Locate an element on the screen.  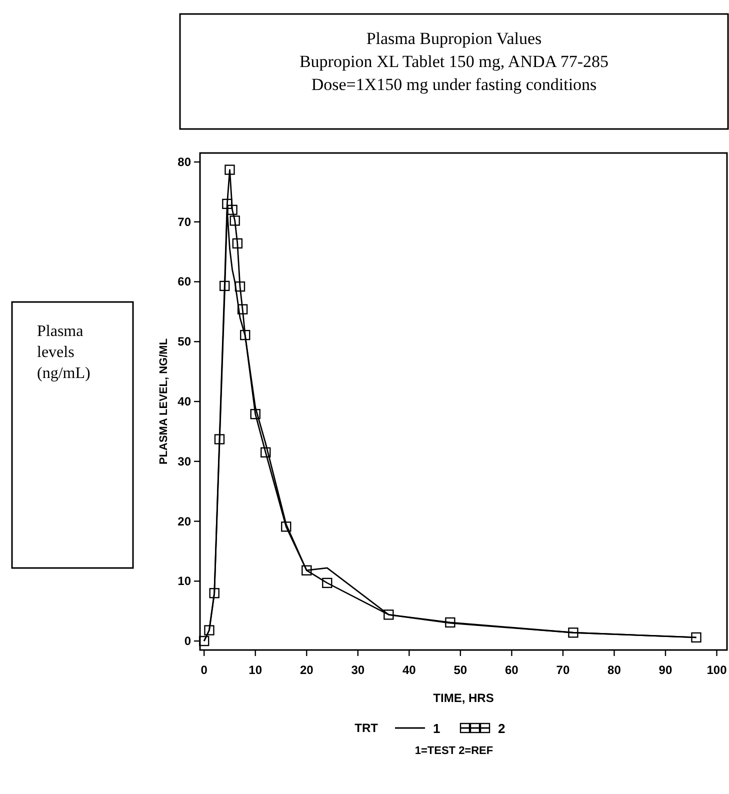
y-tick-label: 80 is located at coordinates (185, 161).